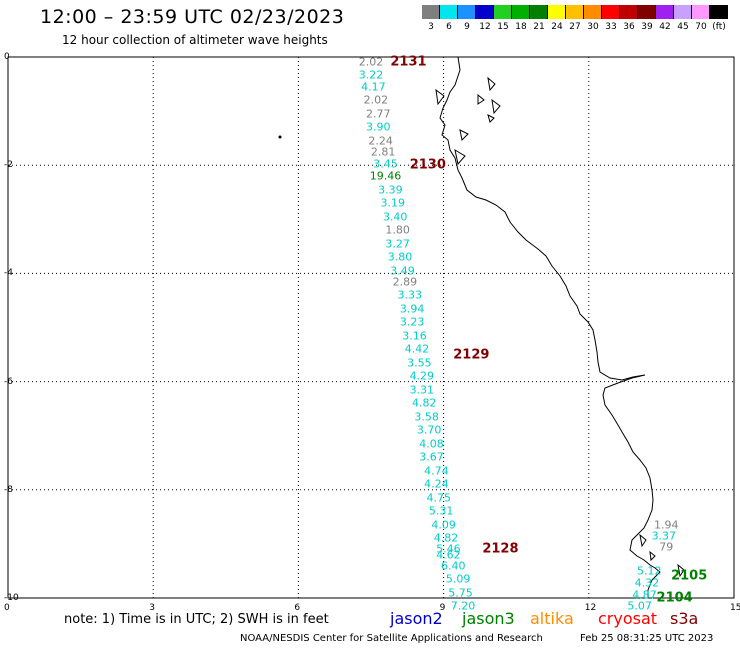 Image resolution: width=740 pixels, height=650 pixels. What do you see at coordinates (373, 87) in the screenshot?
I see `wave-height-label: 4.17` at bounding box center [373, 87].